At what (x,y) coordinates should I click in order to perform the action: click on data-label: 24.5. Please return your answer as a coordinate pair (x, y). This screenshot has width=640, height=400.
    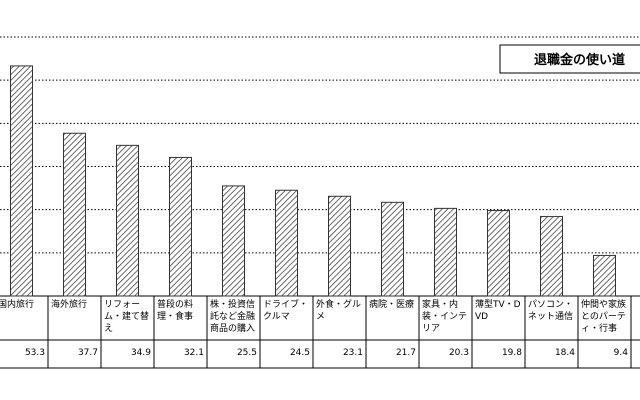
    Looking at the image, I should click on (299, 353).